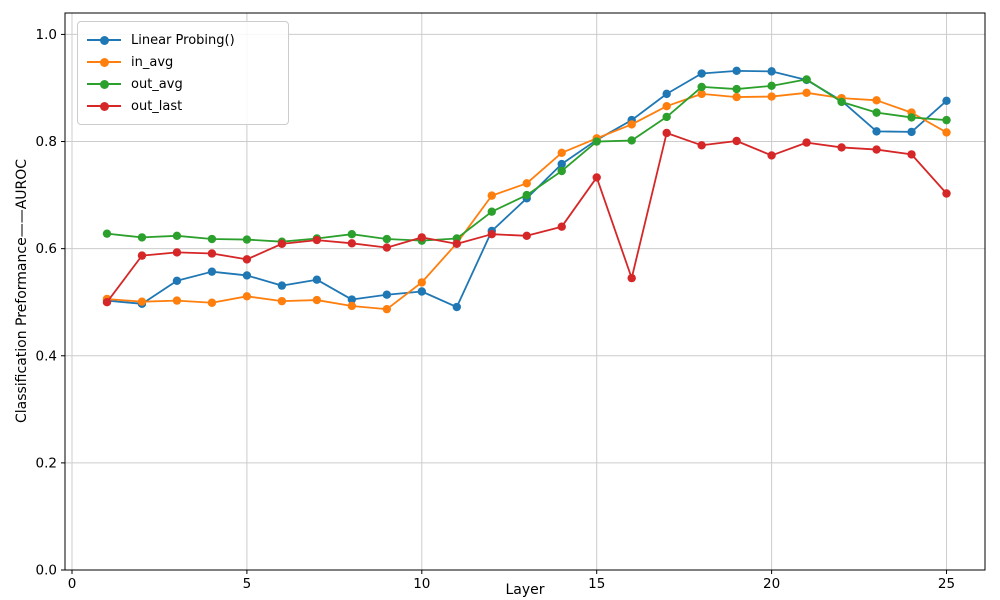  Describe the element at coordinates (22, 291) in the screenshot. I see `y-axis-label: Classification Preformance——AUROC` at that location.